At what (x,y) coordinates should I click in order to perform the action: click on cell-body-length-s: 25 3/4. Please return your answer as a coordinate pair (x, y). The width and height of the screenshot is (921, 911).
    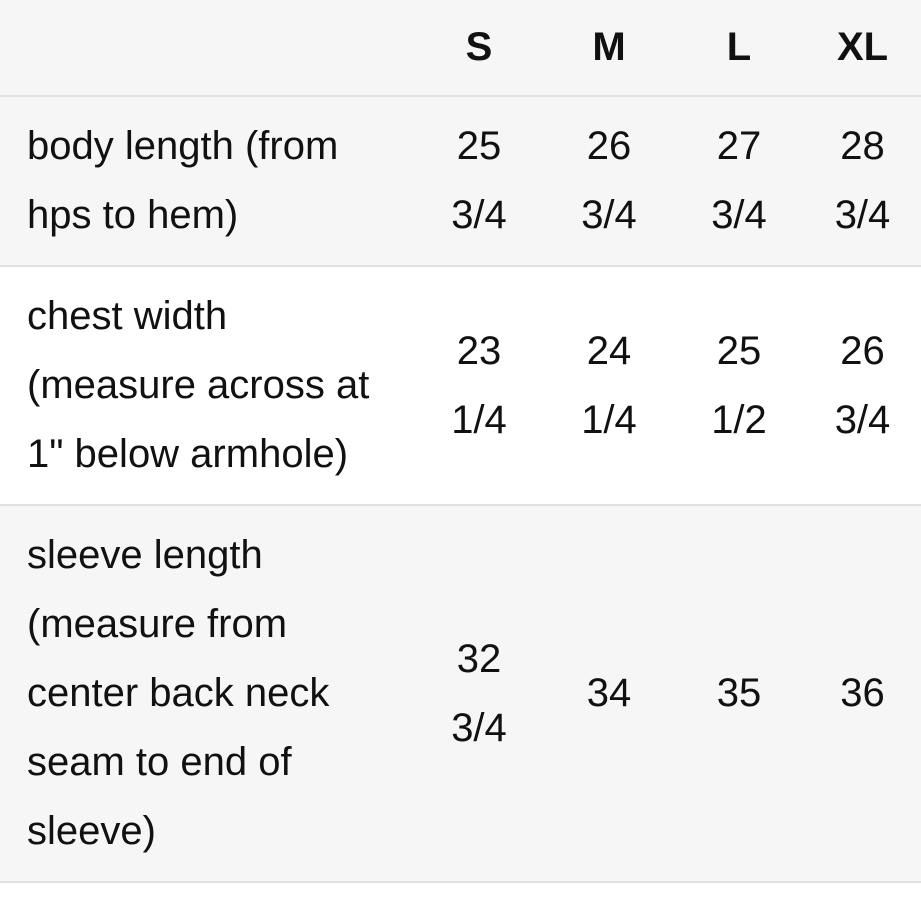
    Looking at the image, I should click on (479, 181).